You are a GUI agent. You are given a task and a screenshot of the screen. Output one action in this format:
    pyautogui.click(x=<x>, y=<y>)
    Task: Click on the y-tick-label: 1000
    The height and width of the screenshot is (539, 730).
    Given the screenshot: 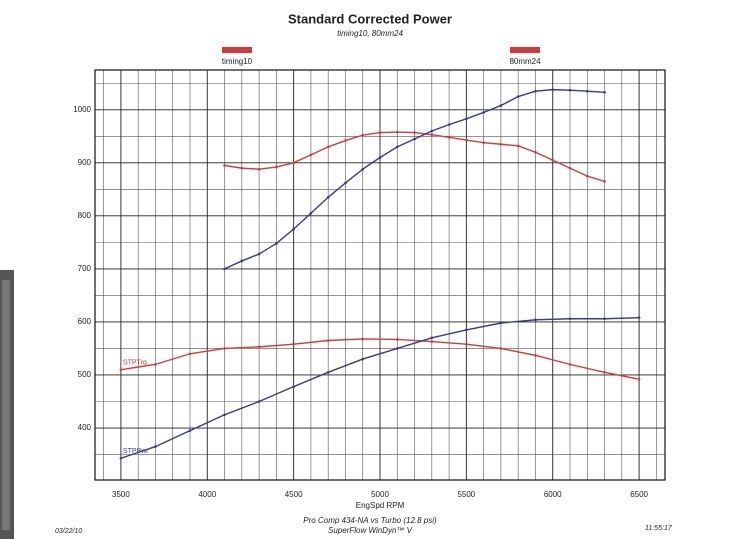 What is the action you would take?
    pyautogui.click(x=82, y=109)
    